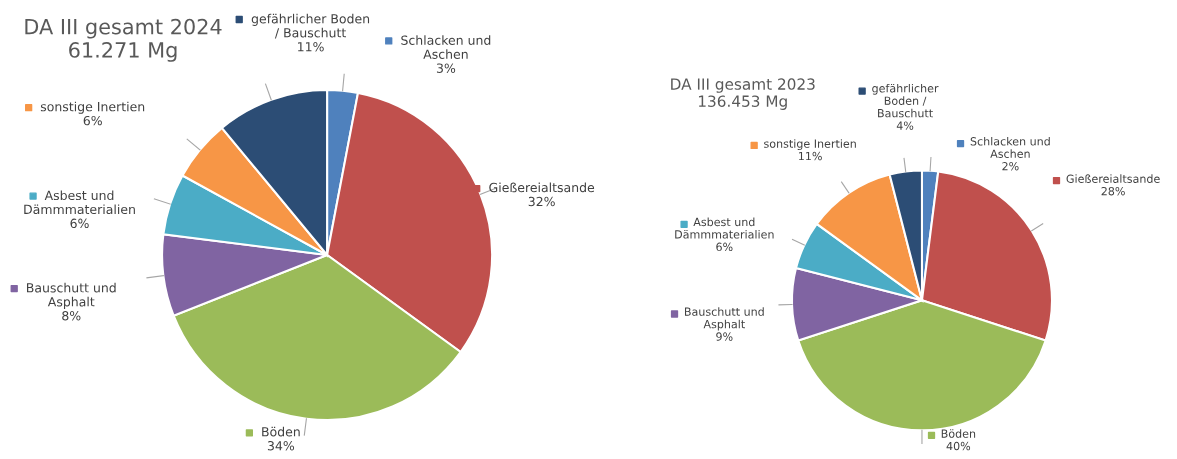 The height and width of the screenshot is (459, 1177). Describe the element at coordinates (958, 446) in the screenshot. I see `data-label: 40%` at that location.